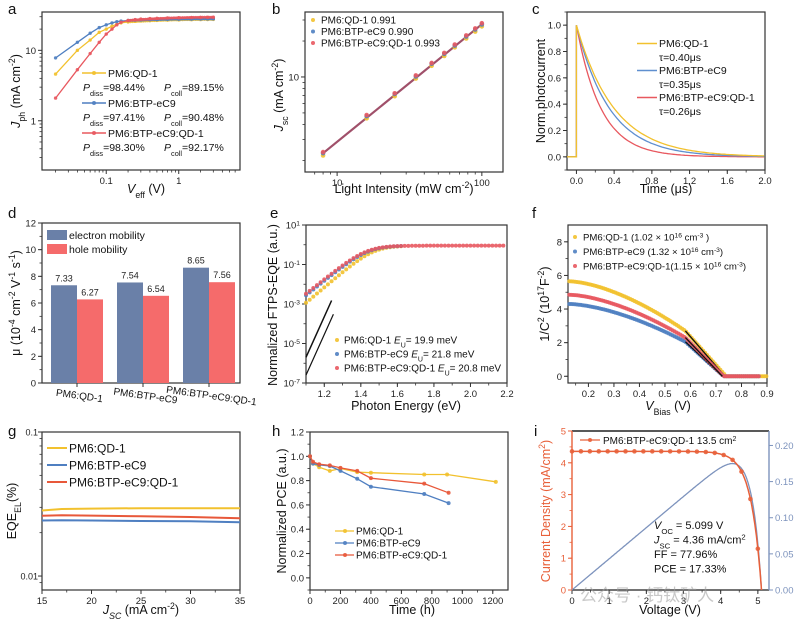  I want to click on x-tick-label: 200, so click(341, 601).